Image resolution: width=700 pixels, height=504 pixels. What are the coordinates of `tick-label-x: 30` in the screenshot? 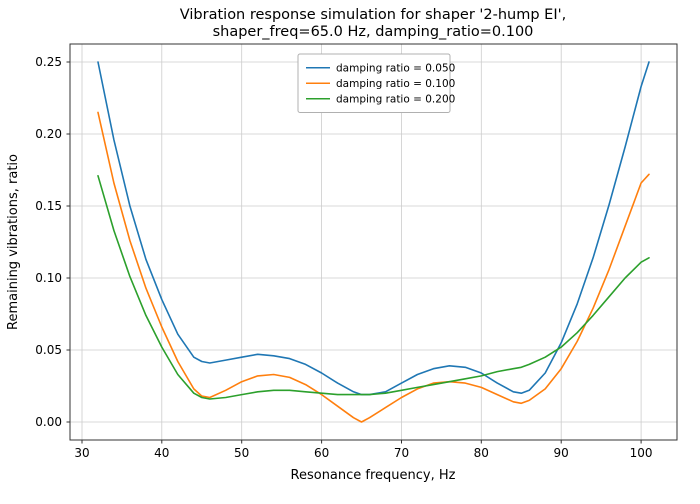 It's located at (81, 453).